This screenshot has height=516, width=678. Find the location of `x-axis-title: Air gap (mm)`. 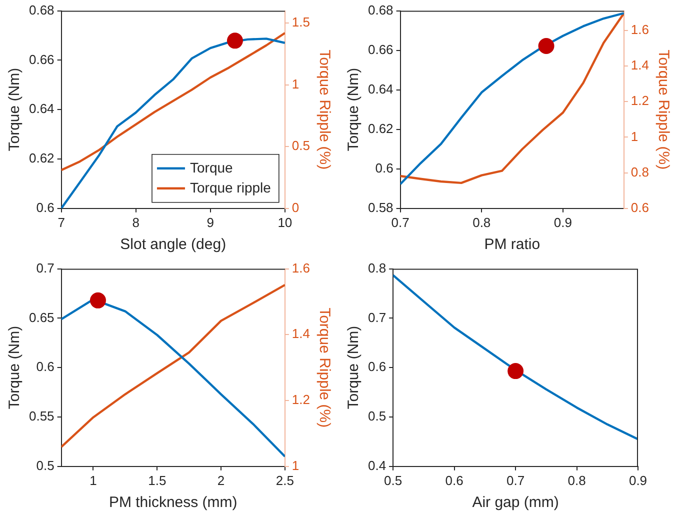

x-axis-title: Air gap (mm) is located at coordinates (515, 503).